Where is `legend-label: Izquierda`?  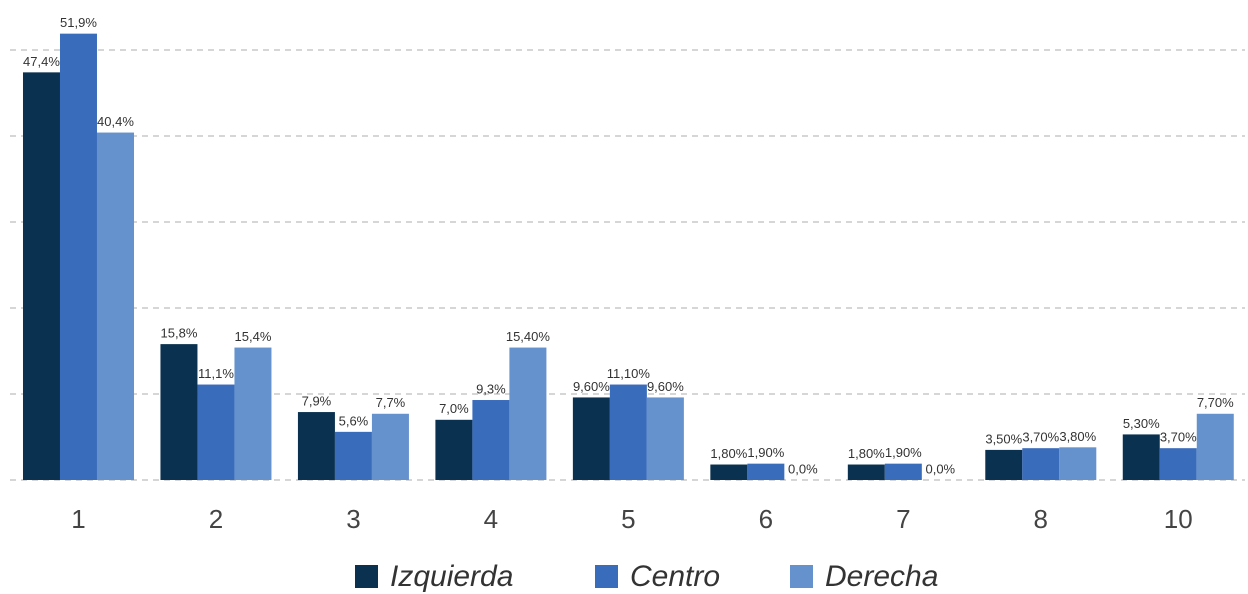 legend-label: Izquierda is located at coordinates (451, 576).